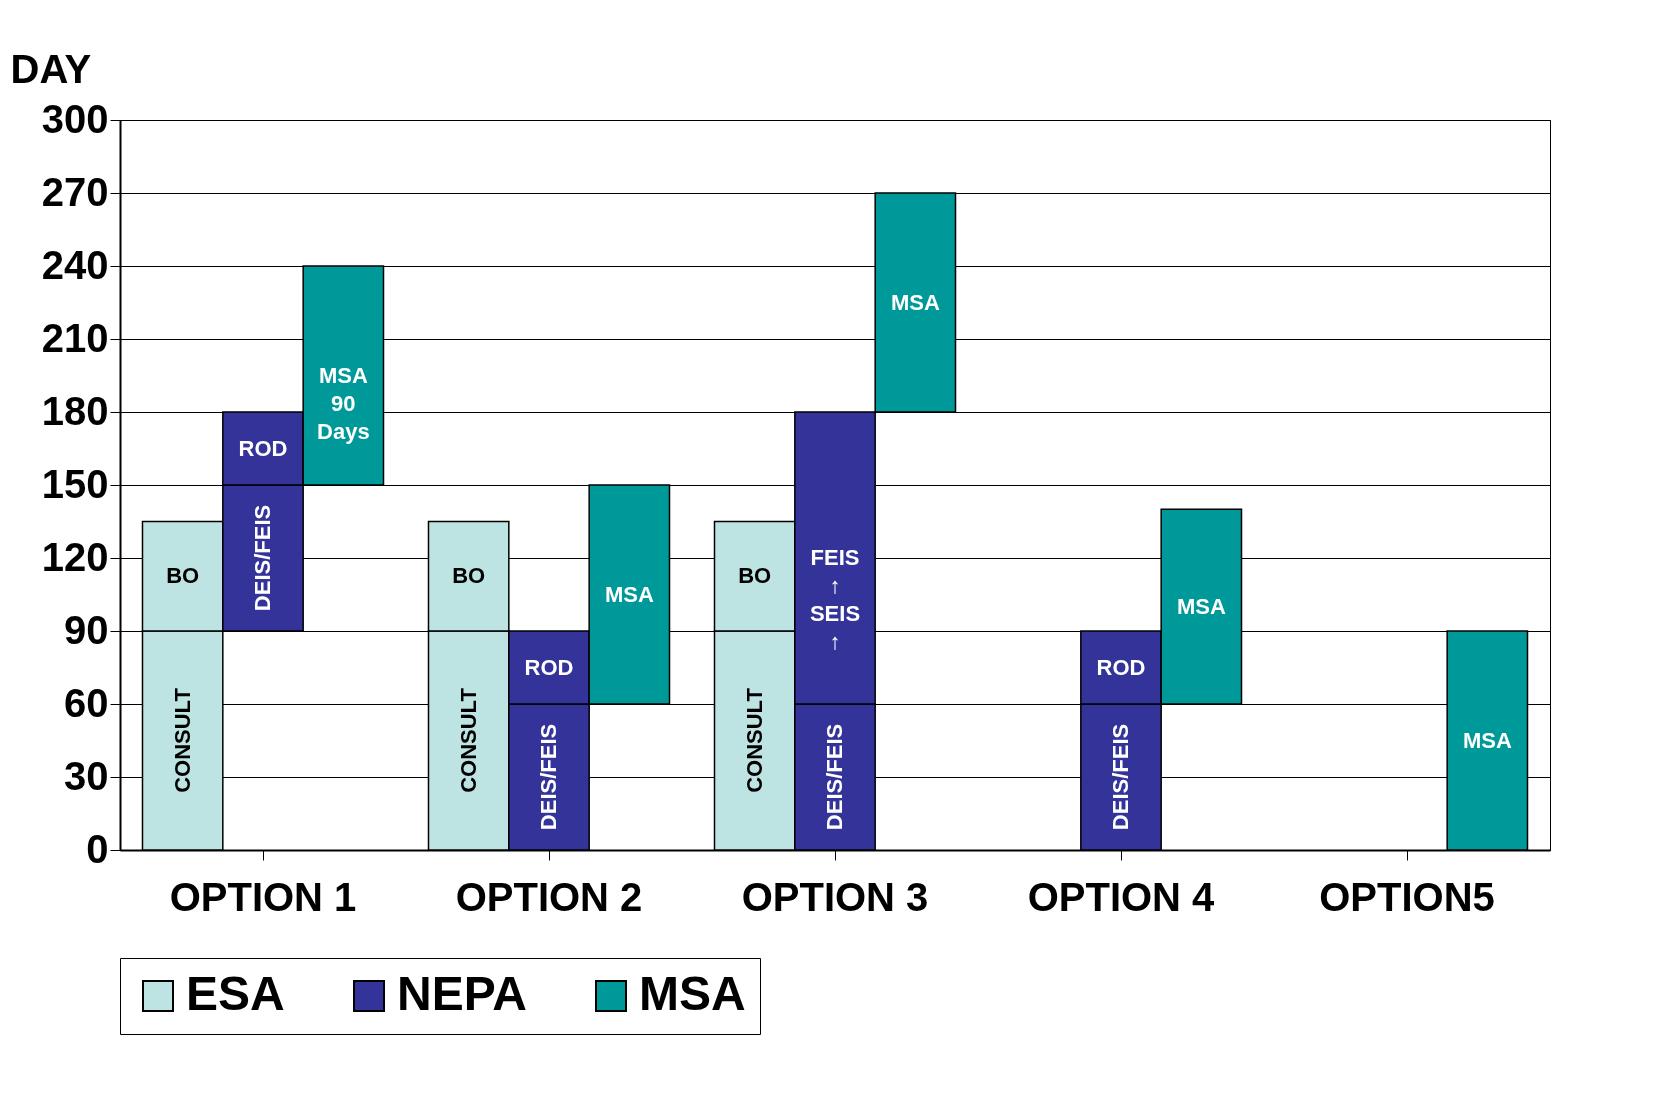 The image size is (1677, 1113). I want to click on y-tick-label: 60, so click(86, 702).